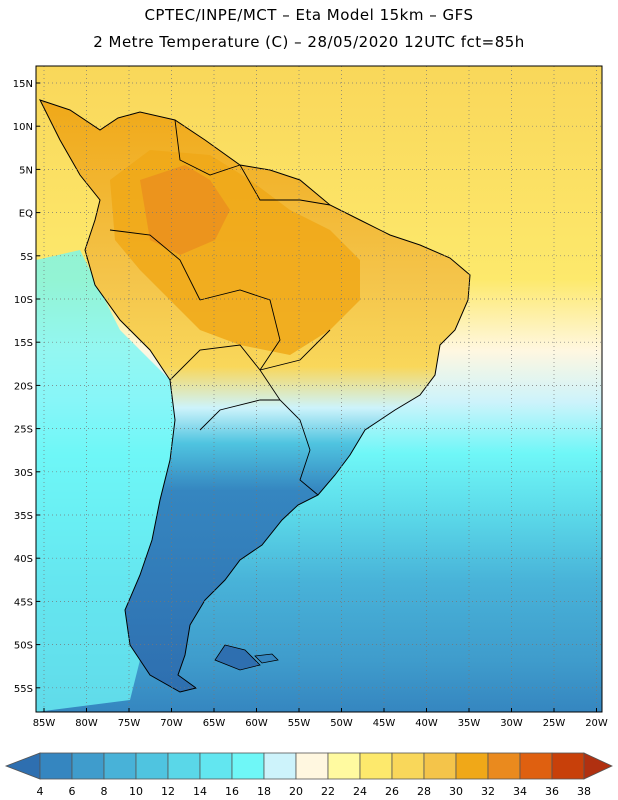  I want to click on legend-label: 22, so click(328, 791).